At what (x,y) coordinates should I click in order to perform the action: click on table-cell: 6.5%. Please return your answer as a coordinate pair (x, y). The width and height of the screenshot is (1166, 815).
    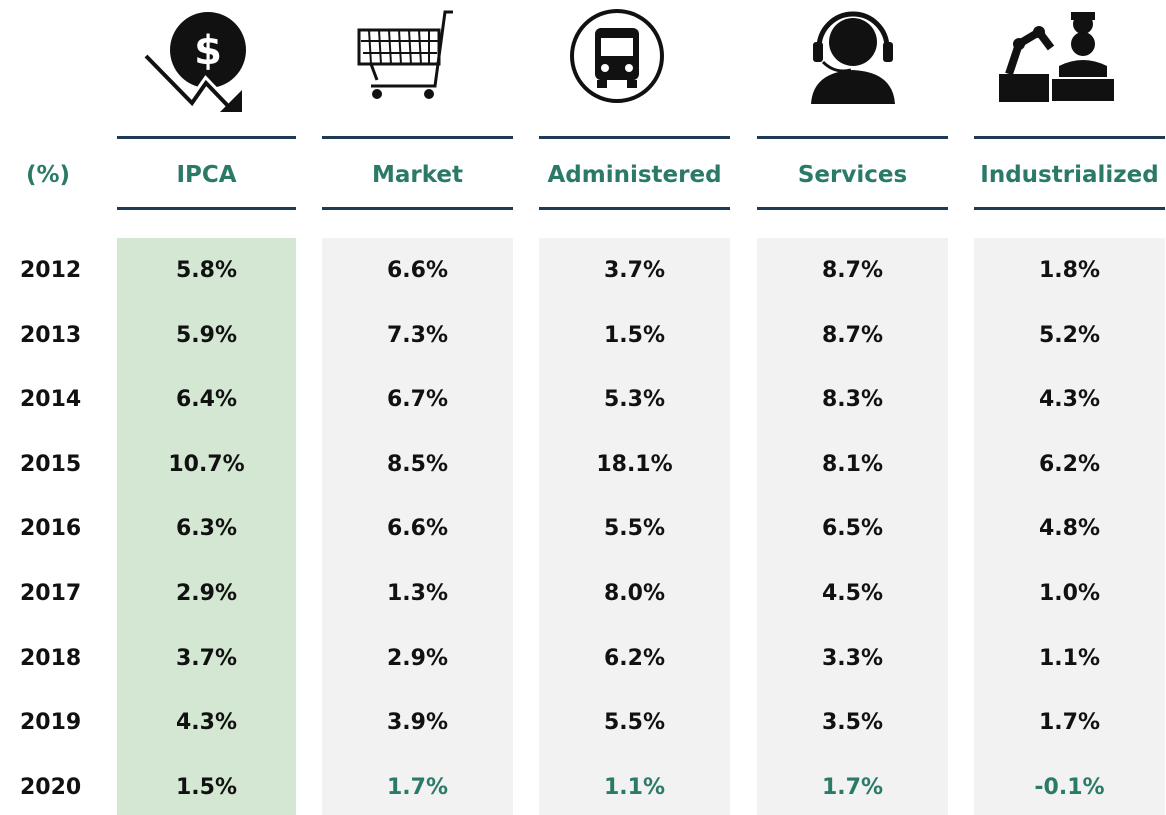
    Looking at the image, I should click on (852, 529).